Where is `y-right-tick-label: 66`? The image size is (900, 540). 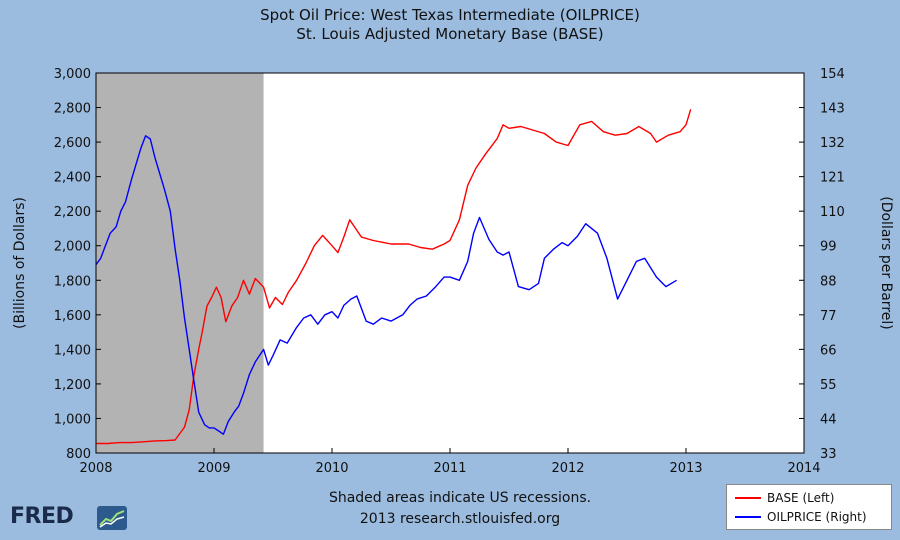
y-right-tick-label: 66 is located at coordinates (828, 350).